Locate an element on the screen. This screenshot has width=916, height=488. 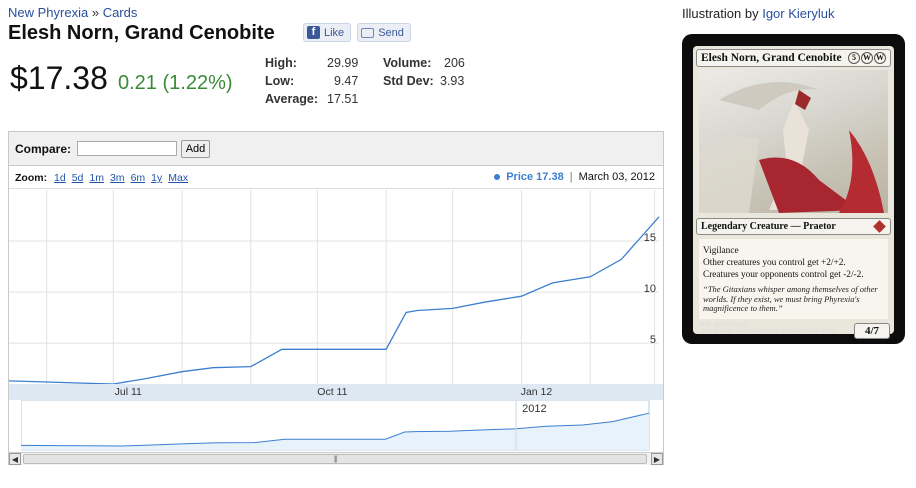
navigator-area is located at coordinates (335, 431).